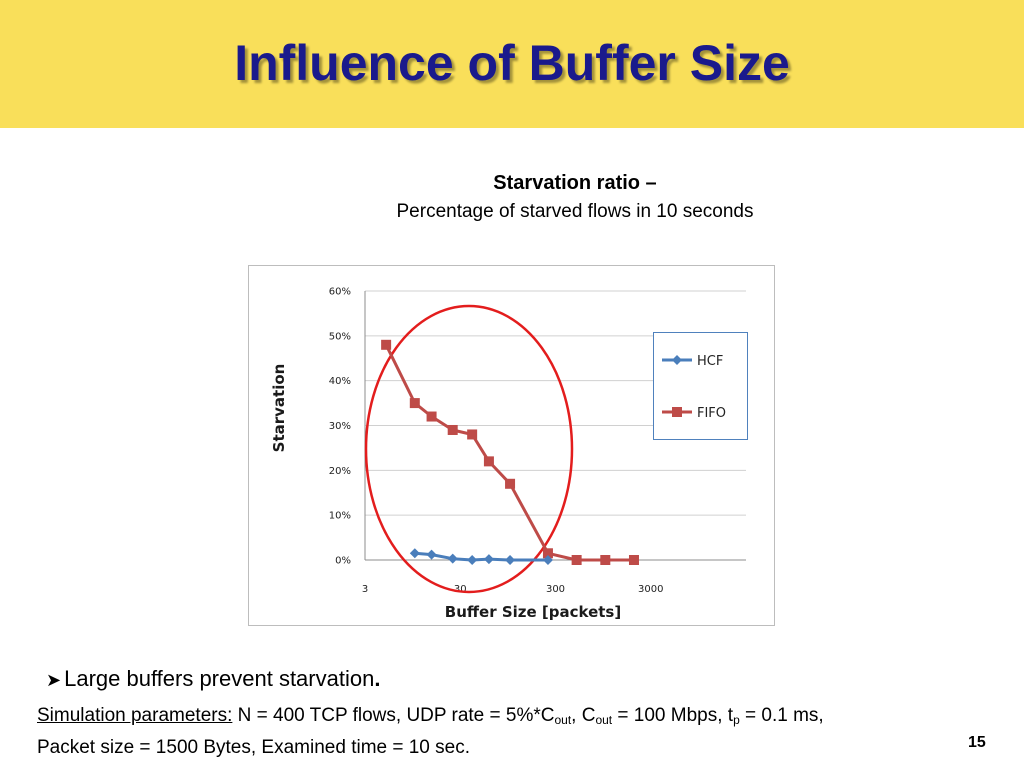  What do you see at coordinates (711, 413) in the screenshot?
I see `legend-fifo-label: FIFO` at bounding box center [711, 413].